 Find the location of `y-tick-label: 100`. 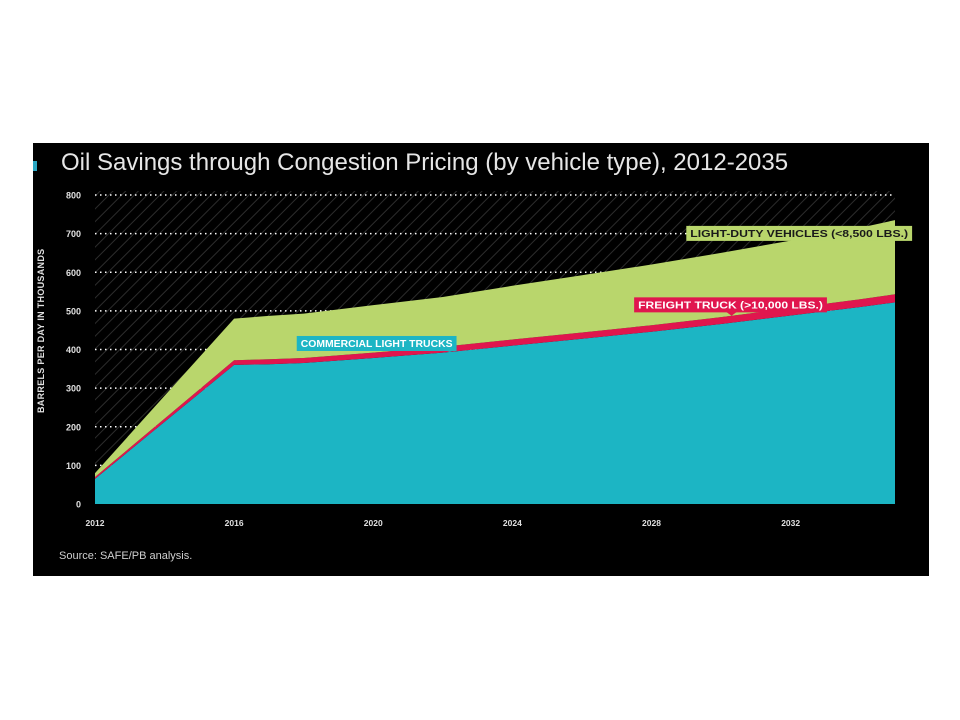

y-tick-label: 100 is located at coordinates (73, 466).